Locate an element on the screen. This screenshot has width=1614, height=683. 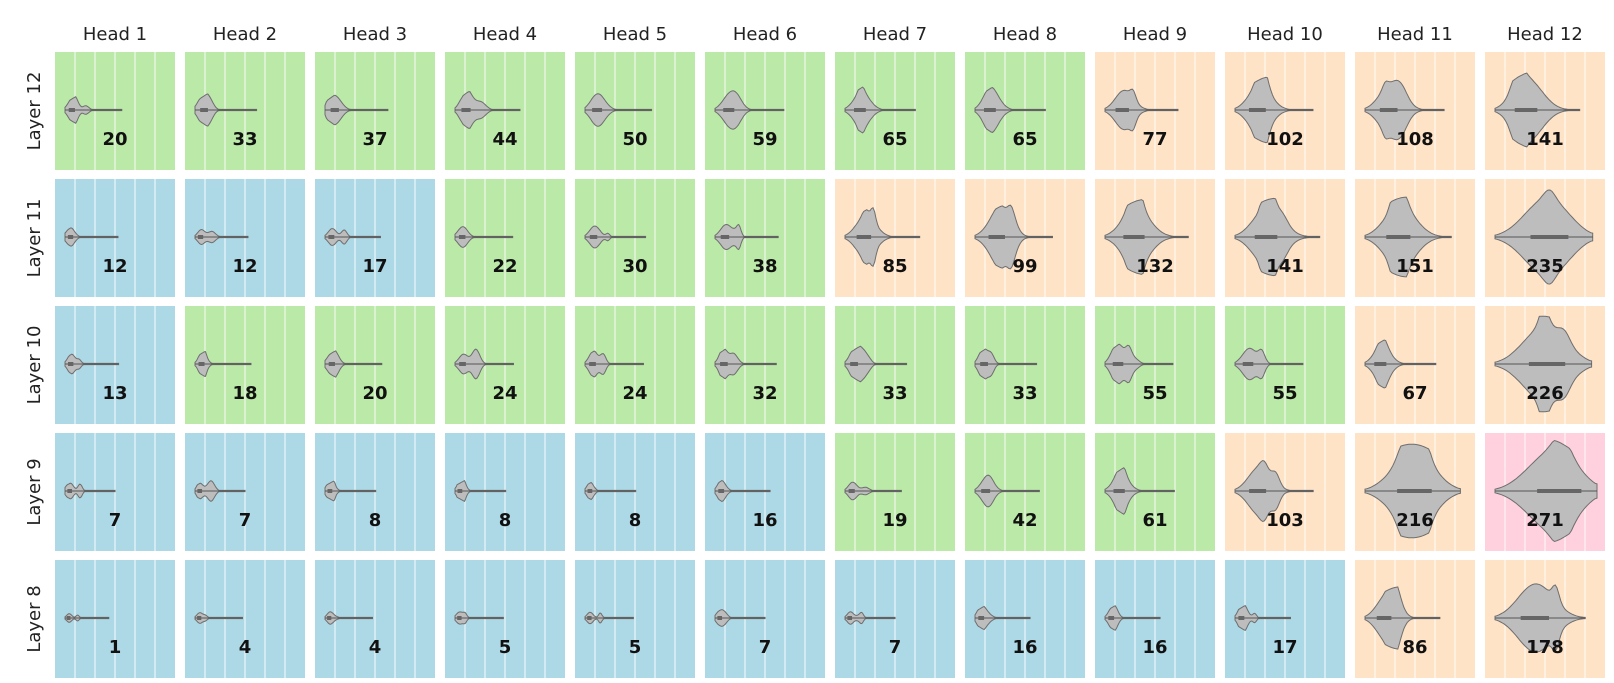
cell-r5-c4: 5 is located at coordinates (505, 619).